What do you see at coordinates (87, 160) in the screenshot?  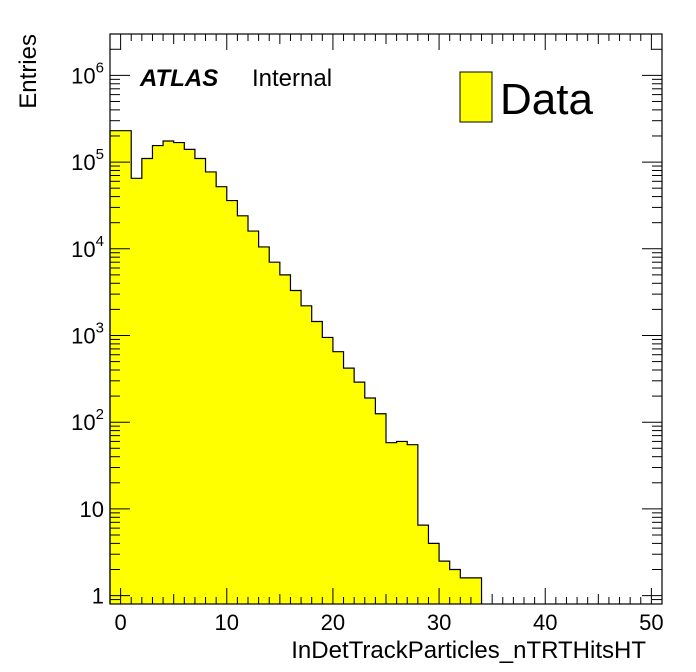 I see `y-tick-label: 10⁵` at bounding box center [87, 160].